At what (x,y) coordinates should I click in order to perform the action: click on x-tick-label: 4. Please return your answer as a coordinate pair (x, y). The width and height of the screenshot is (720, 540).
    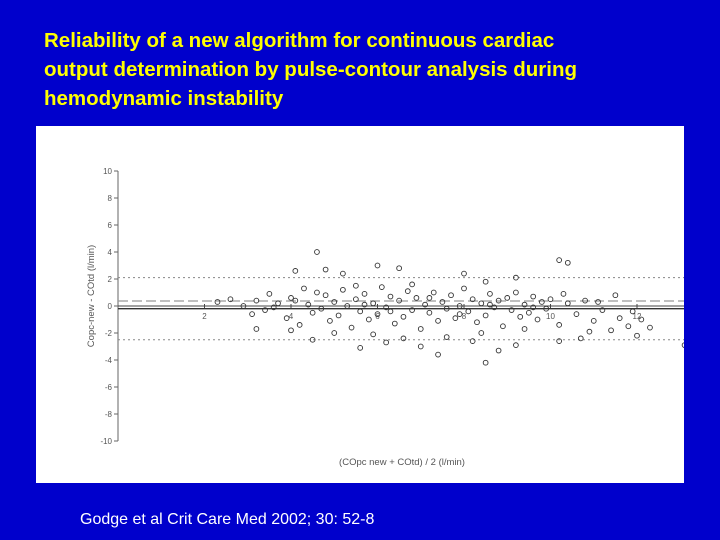
    Looking at the image, I should click on (291, 316).